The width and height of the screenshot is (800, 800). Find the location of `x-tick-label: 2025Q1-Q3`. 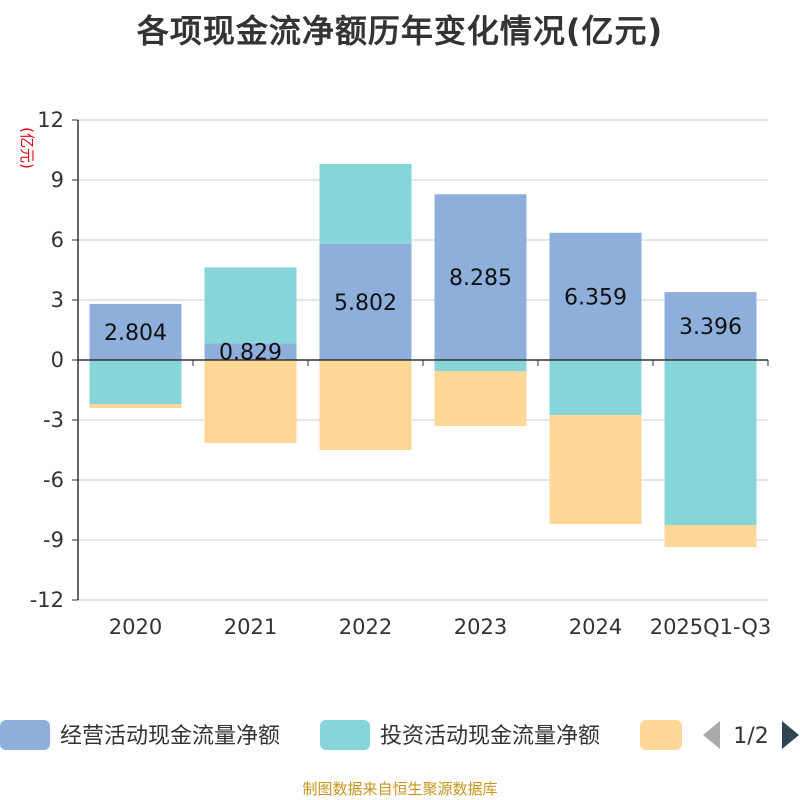

x-tick-label: 2025Q1-Q3 is located at coordinates (711, 627).